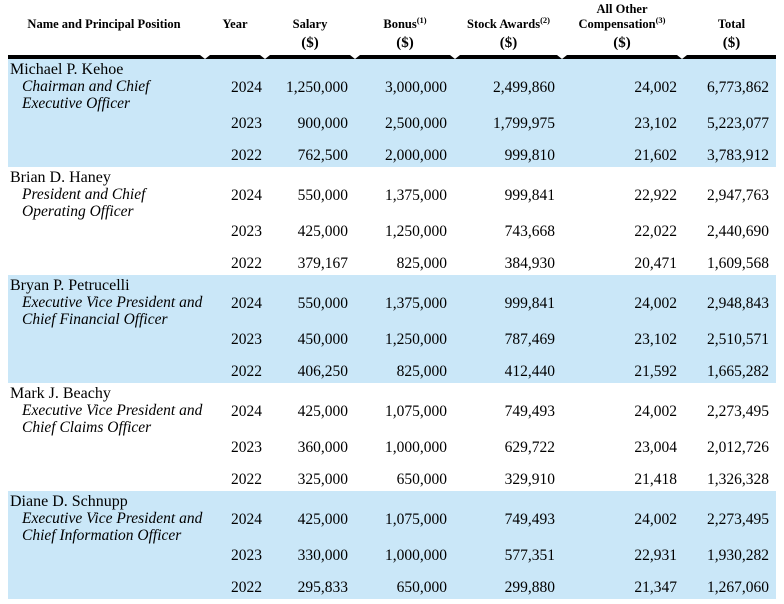  I want to click on total-cell: 2,012,726, so click(738, 447).